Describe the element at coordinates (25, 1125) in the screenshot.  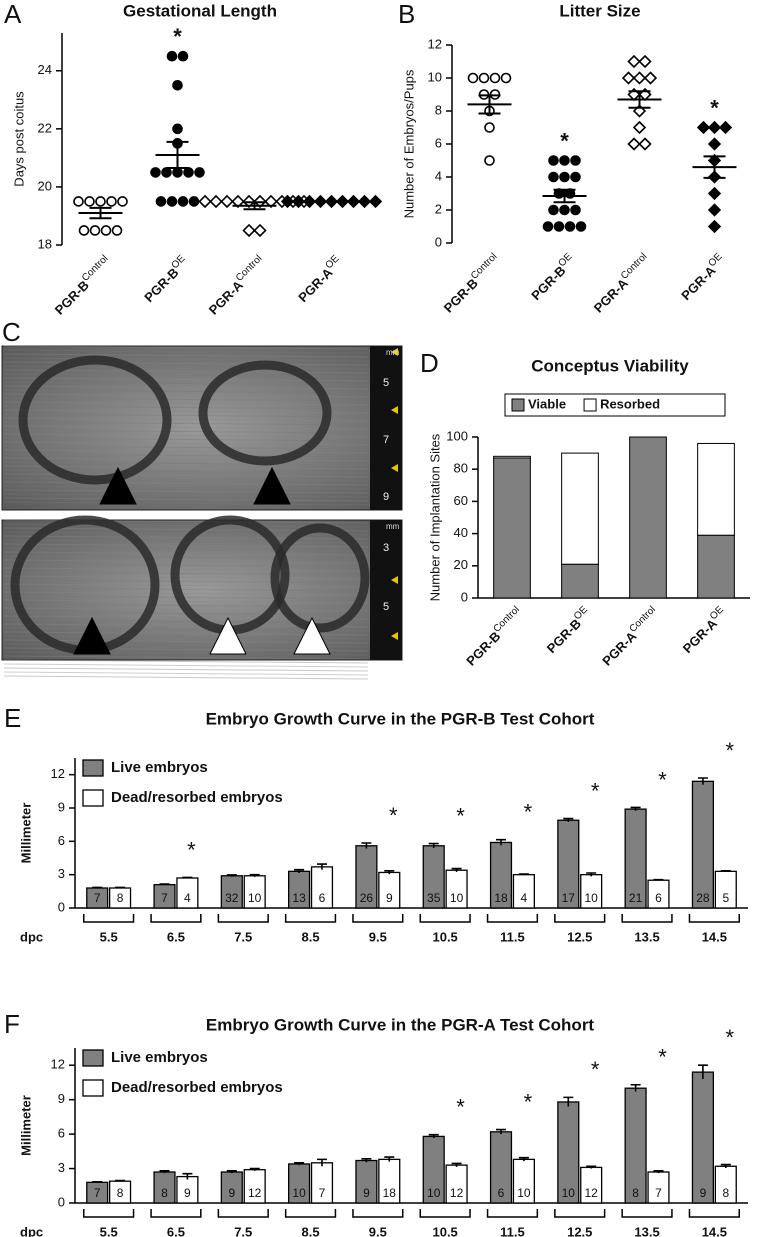
I see `y-axis-label: Millimeter` at that location.